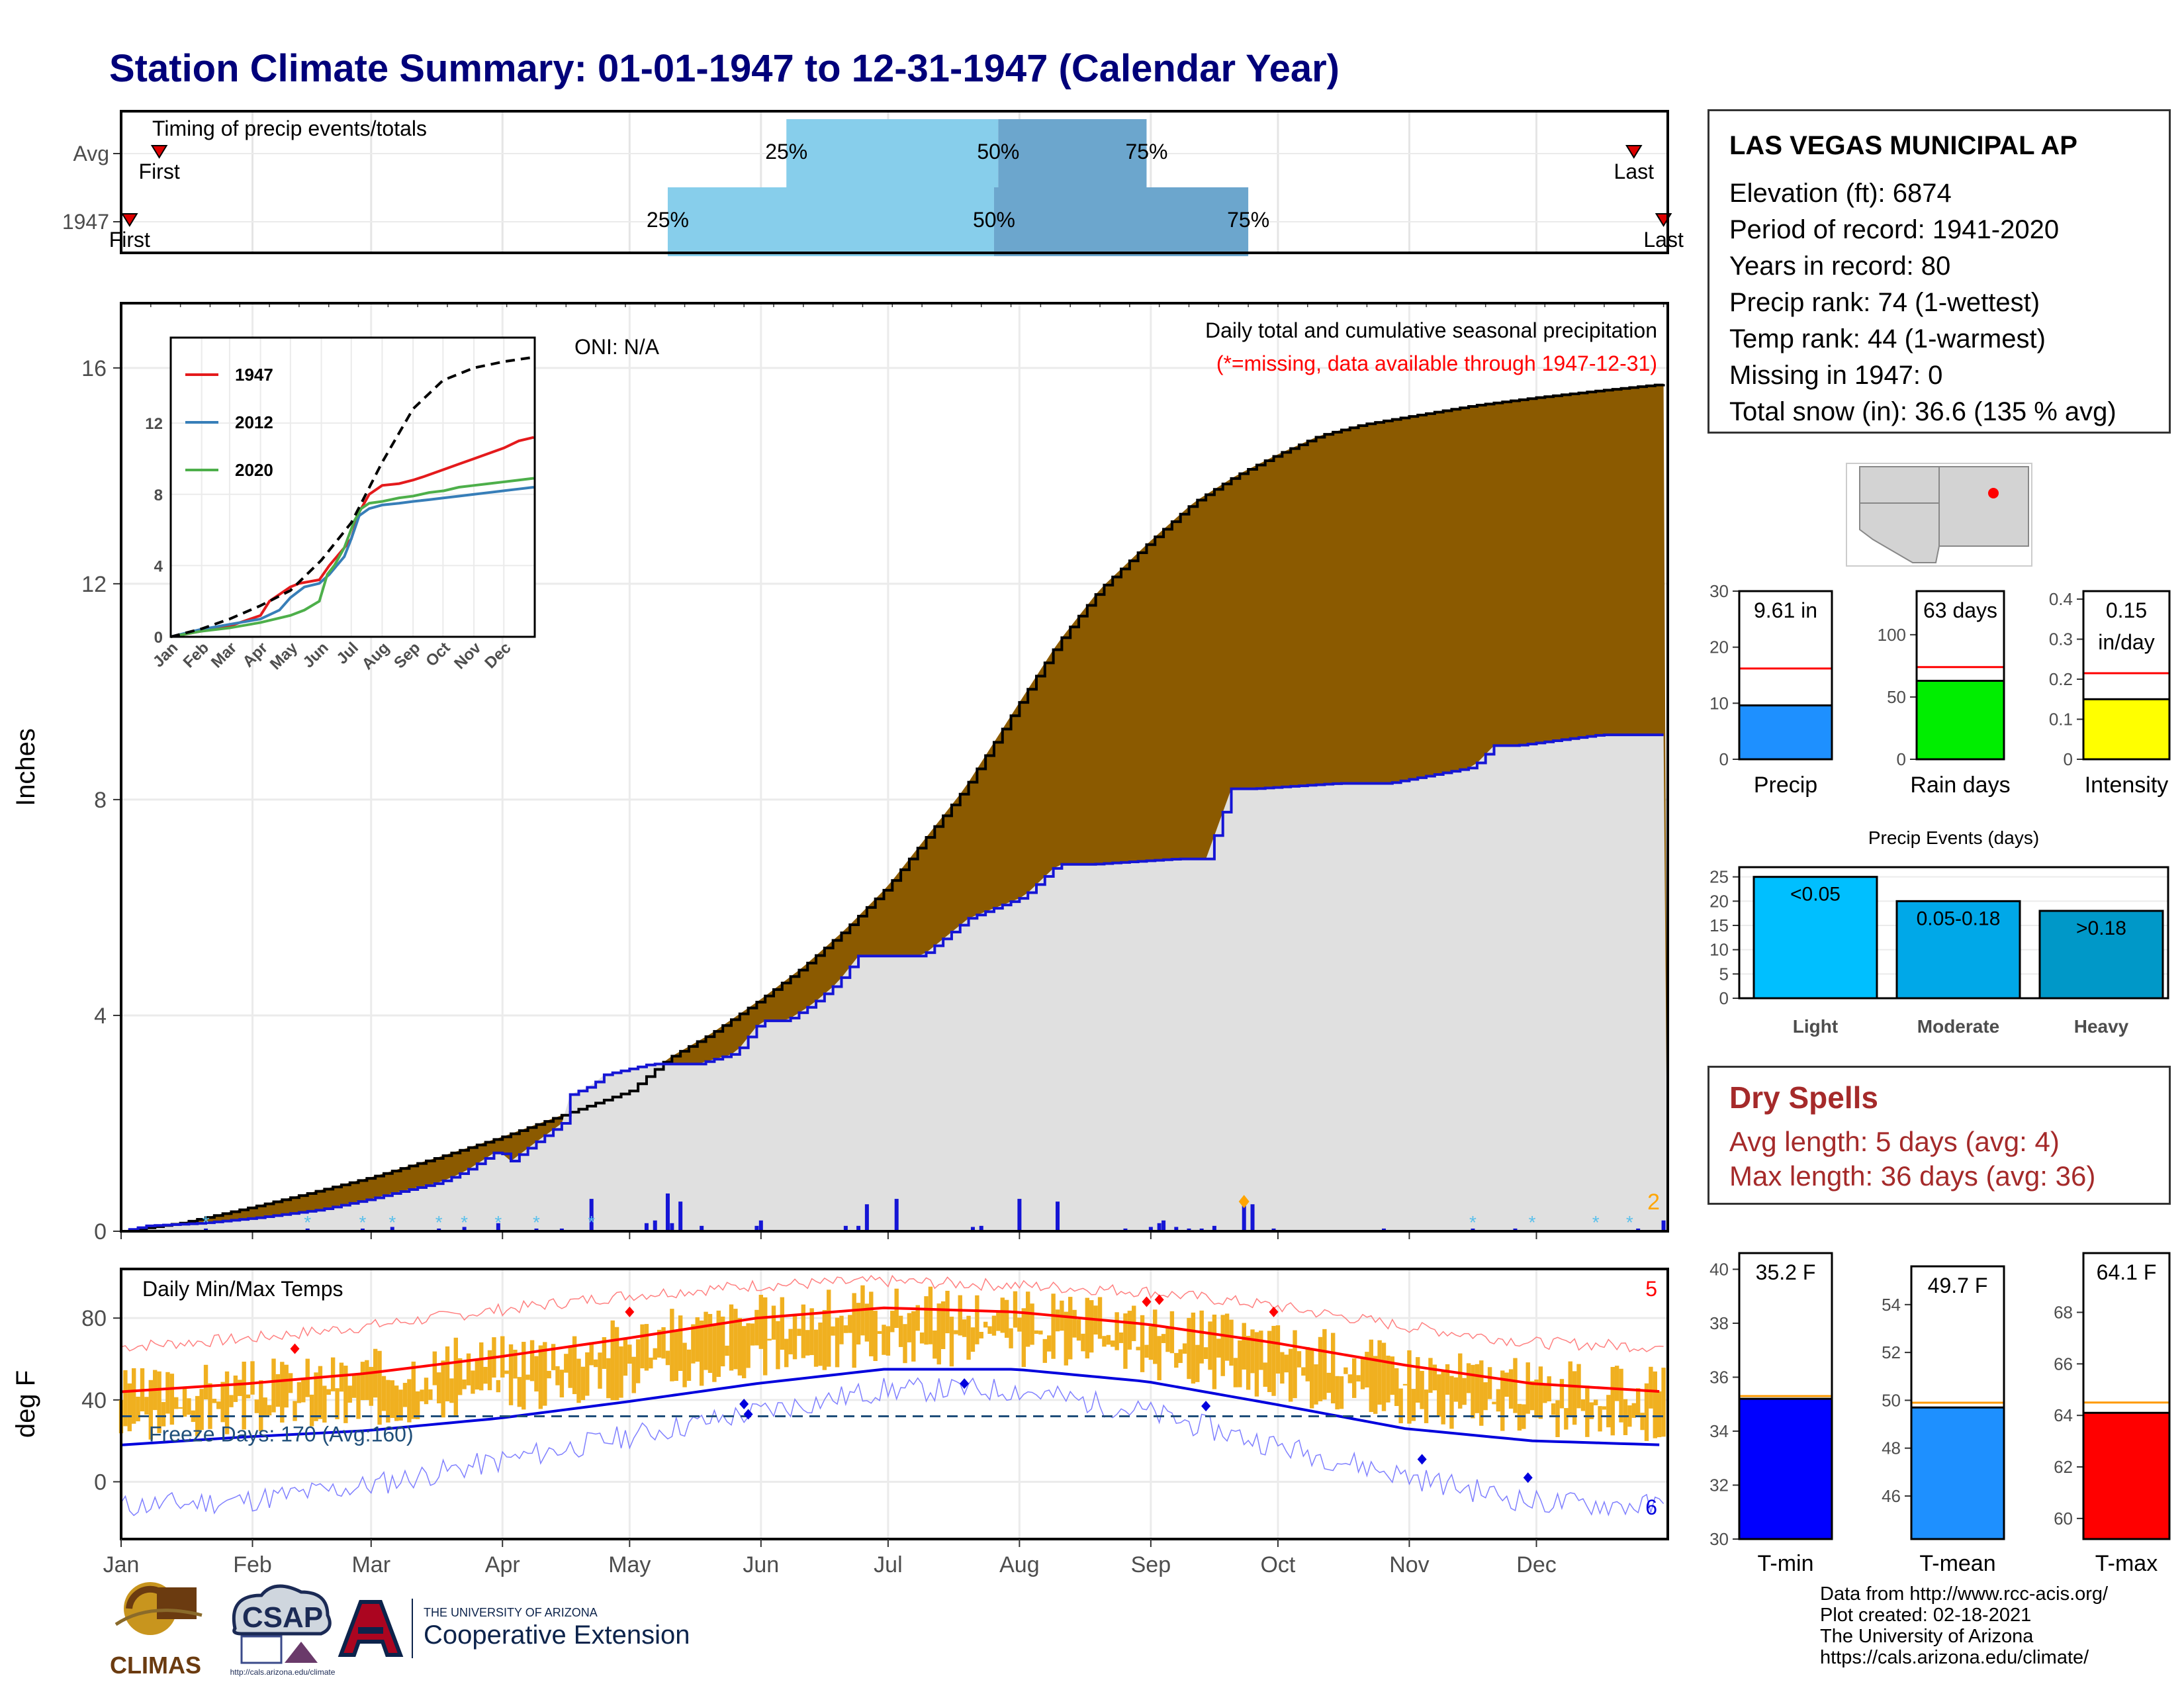  What do you see at coordinates (1960, 720) in the screenshot?
I see `rain-days-bar` at bounding box center [1960, 720].